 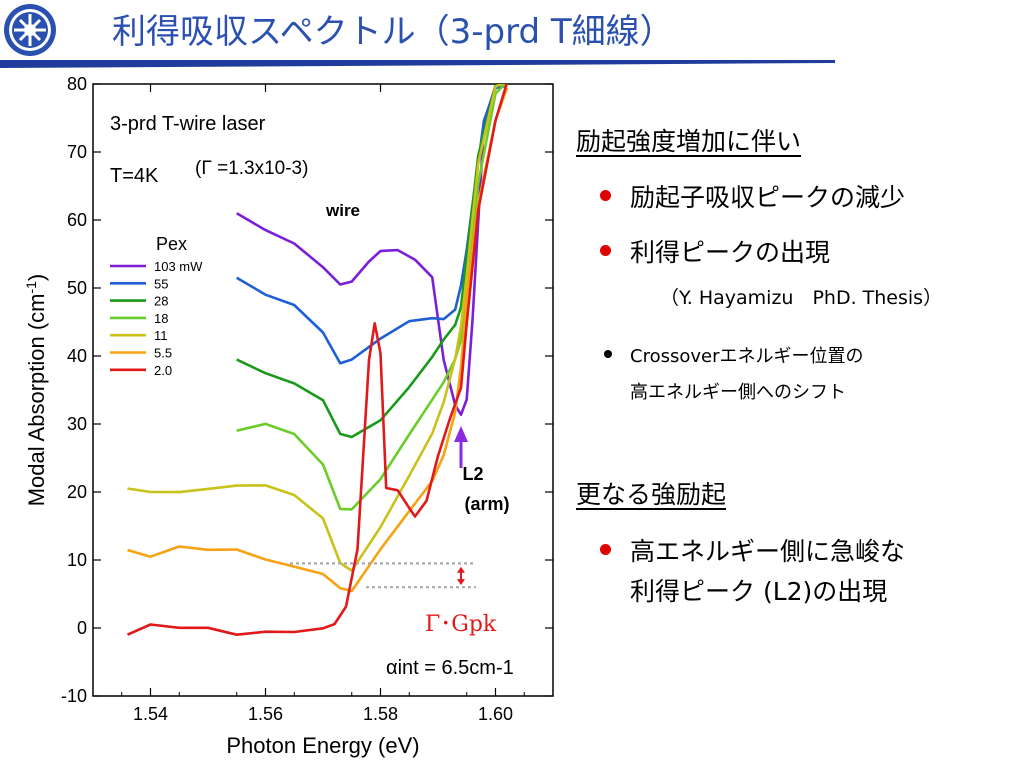 What do you see at coordinates (36, 390) in the screenshot?
I see `y-axis-label: Modal Absorption (cm-1)` at bounding box center [36, 390].